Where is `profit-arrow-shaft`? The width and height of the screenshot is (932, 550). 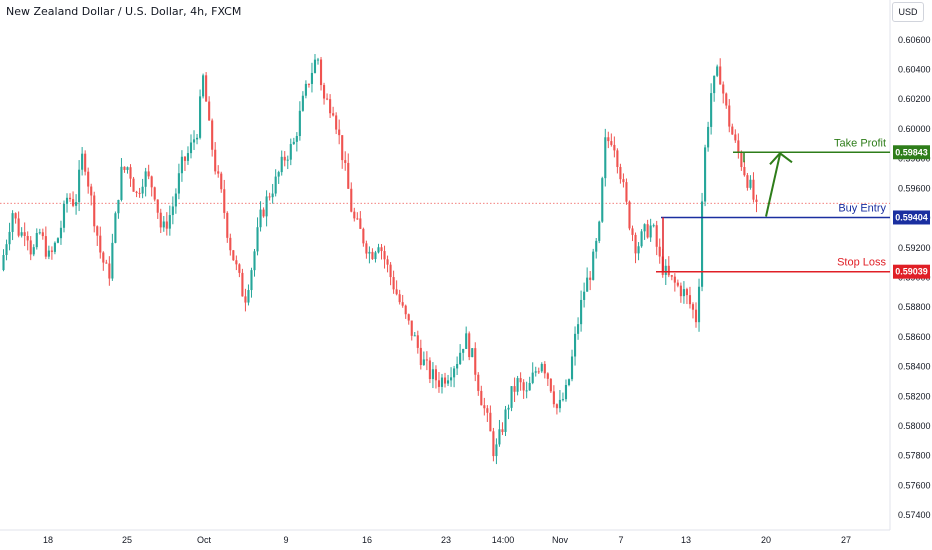
profit-arrow-shaft is located at coordinates (773, 185).